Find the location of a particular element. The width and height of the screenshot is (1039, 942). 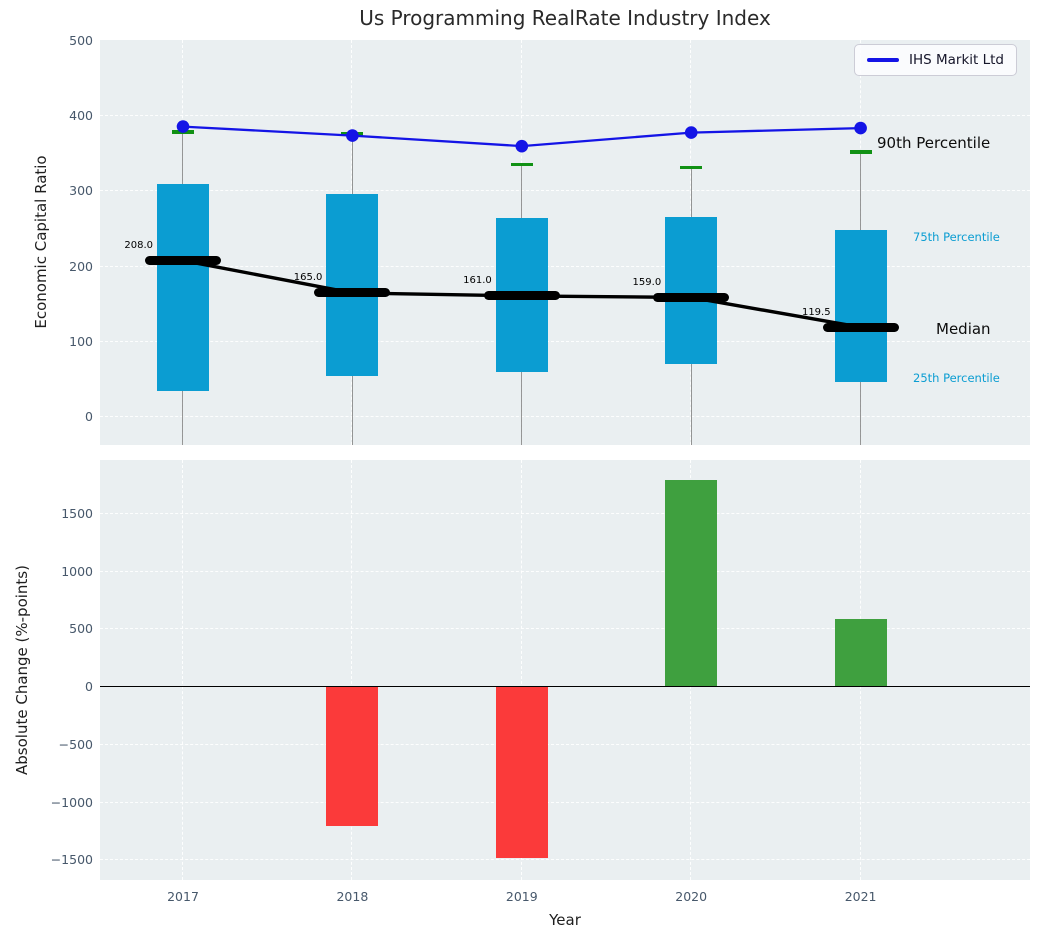

median-value-label: 119.5 is located at coordinates (816, 312).